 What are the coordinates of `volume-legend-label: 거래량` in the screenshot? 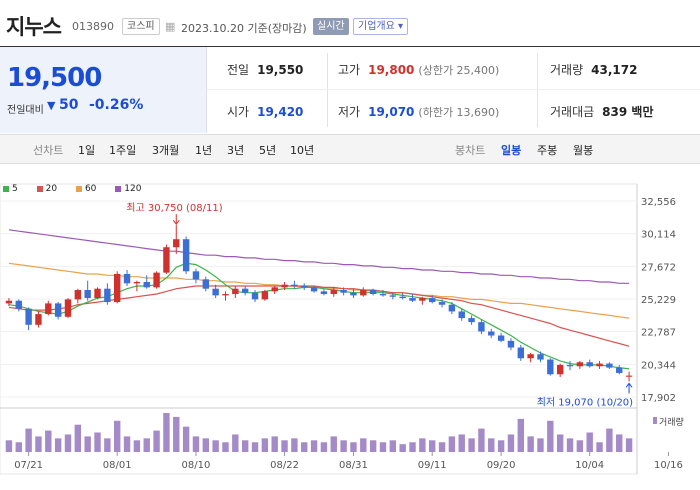 It's located at (671, 422).